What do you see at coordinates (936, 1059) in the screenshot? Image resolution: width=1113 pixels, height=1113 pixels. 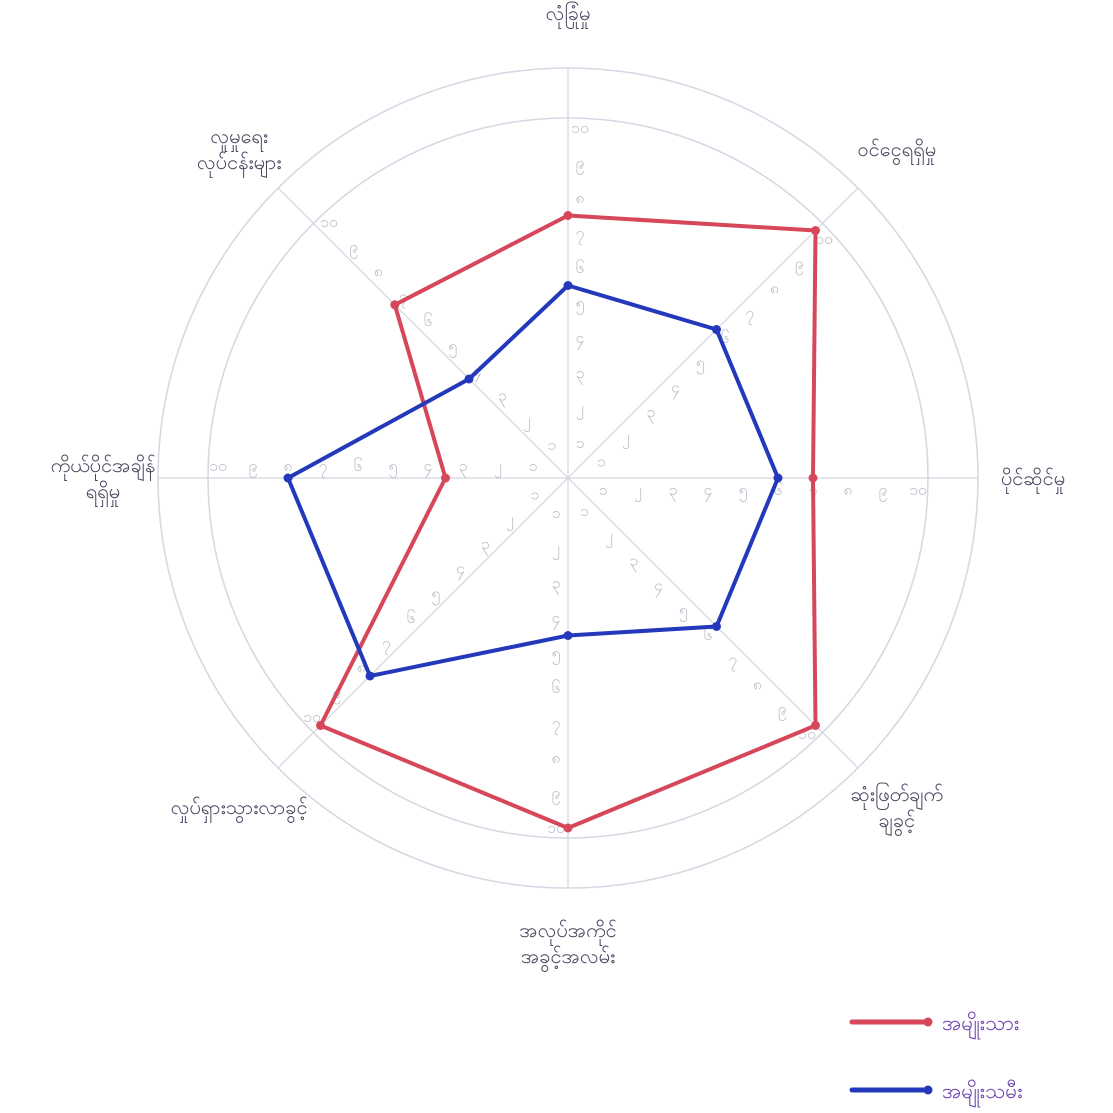 I see `chart-legend: အမျိုးသားအမျိုးသမီး` at bounding box center [936, 1059].